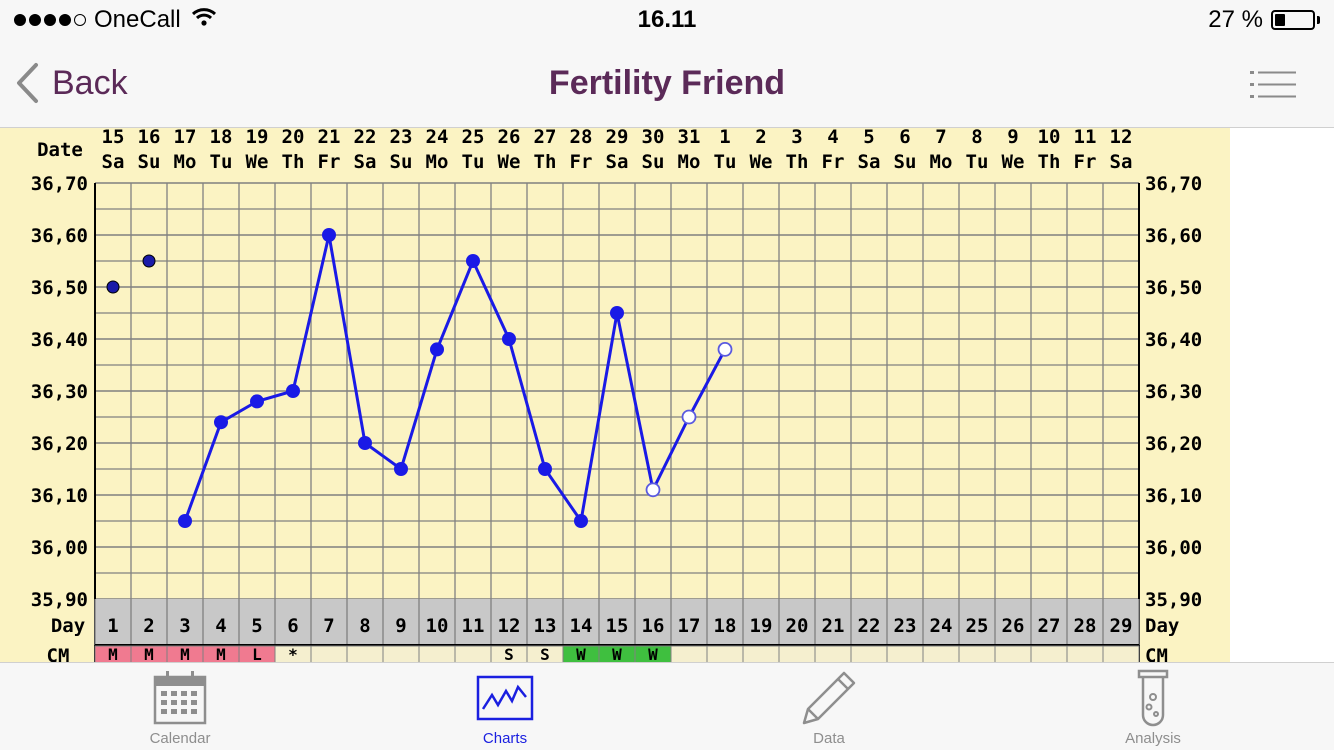 Image resolution: width=1334 pixels, height=751 pixels. Describe the element at coordinates (184, 626) in the screenshot. I see `day-tick-label: 3` at that location.